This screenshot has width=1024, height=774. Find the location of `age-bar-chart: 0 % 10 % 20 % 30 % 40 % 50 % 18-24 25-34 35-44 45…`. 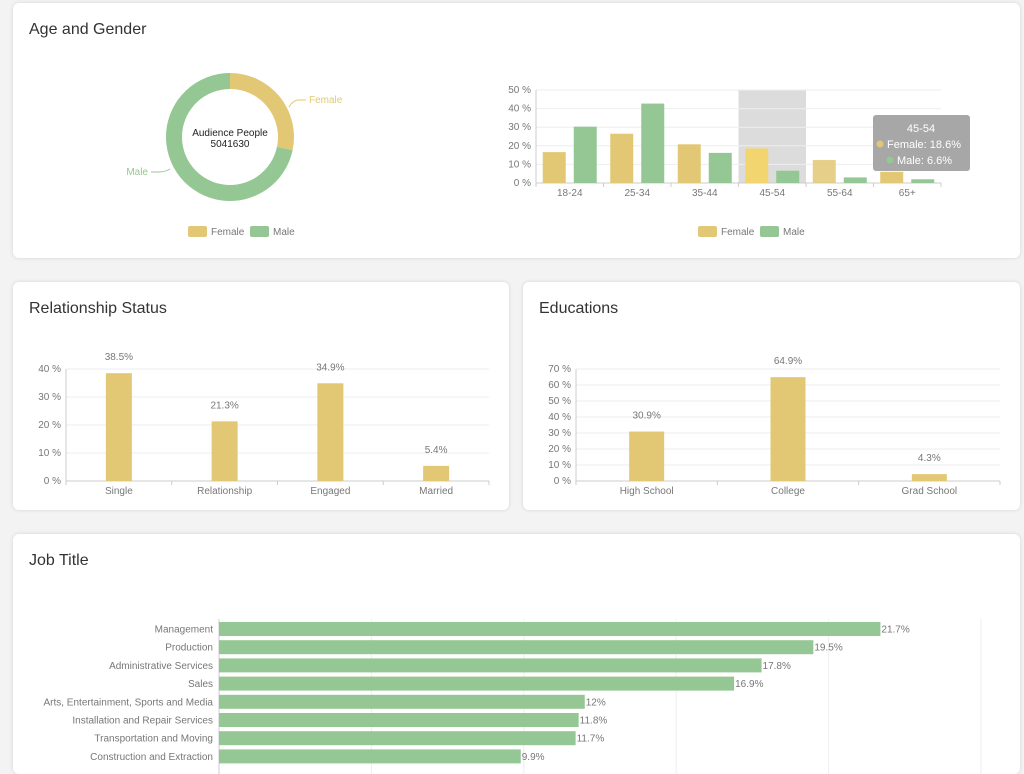

age-bar-chart: 0 % 10 % 20 % 30 % 40 % 50 % 18-24 25-34 35-44 45… is located at coordinates (739, 161).